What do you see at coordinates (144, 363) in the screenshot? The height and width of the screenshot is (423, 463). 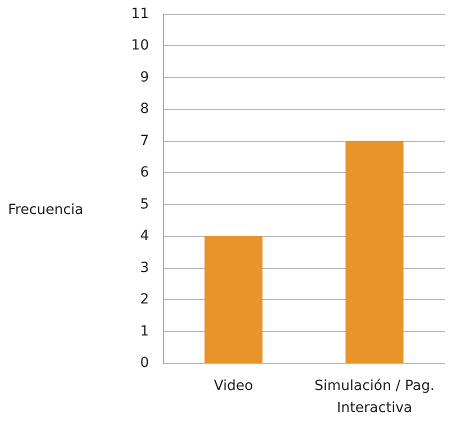 I see `y-tick-label: 0` at bounding box center [144, 363].